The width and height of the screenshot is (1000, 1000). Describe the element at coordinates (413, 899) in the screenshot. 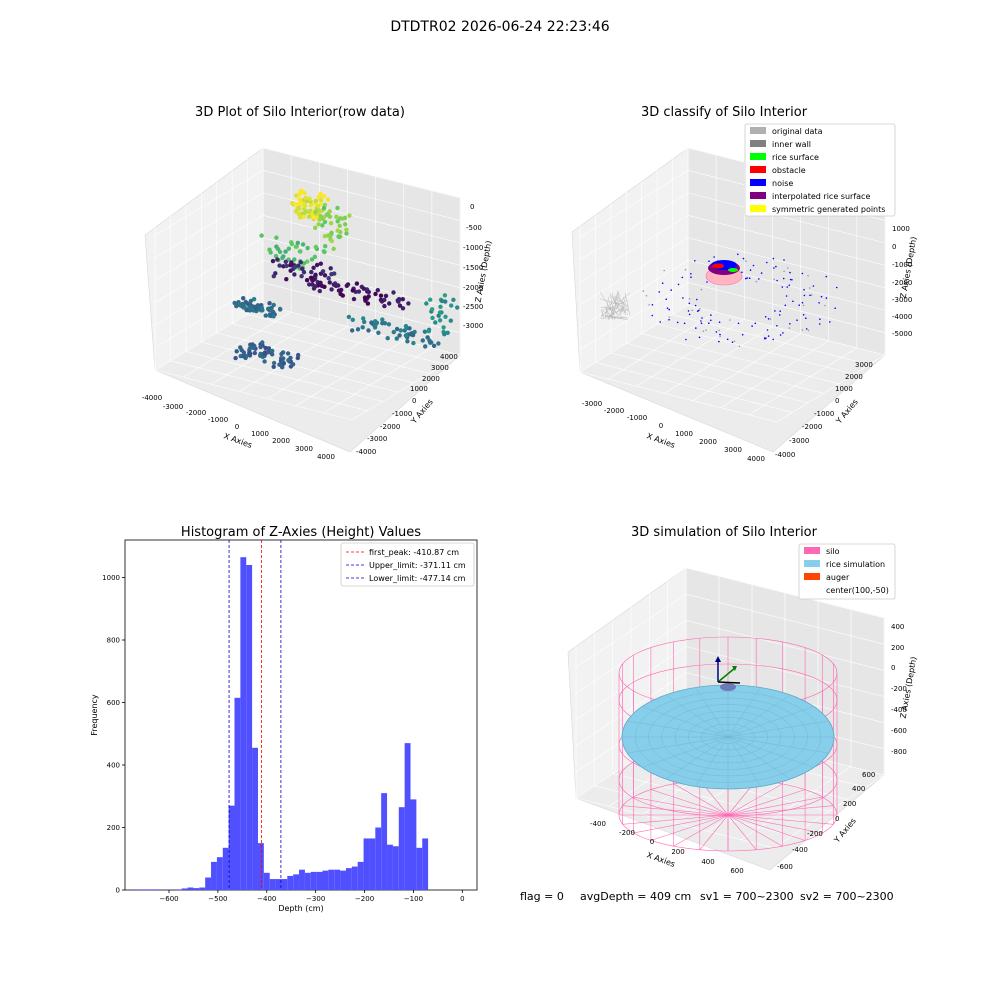

I see `histogram-x-tick-label: −100` at that location.